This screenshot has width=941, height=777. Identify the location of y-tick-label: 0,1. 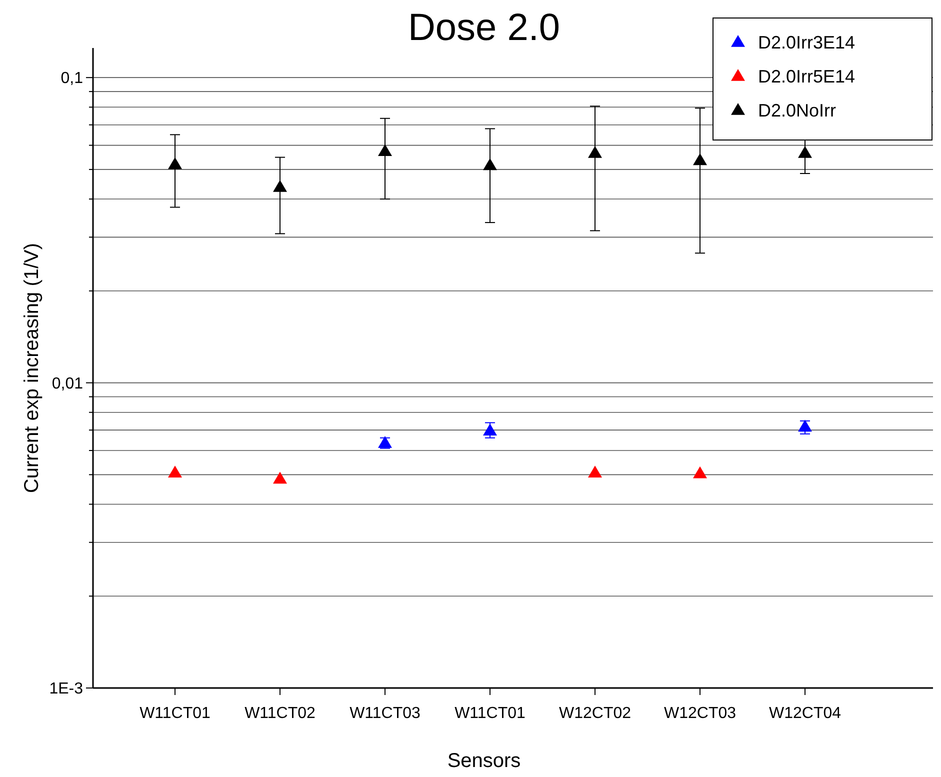
(72, 79).